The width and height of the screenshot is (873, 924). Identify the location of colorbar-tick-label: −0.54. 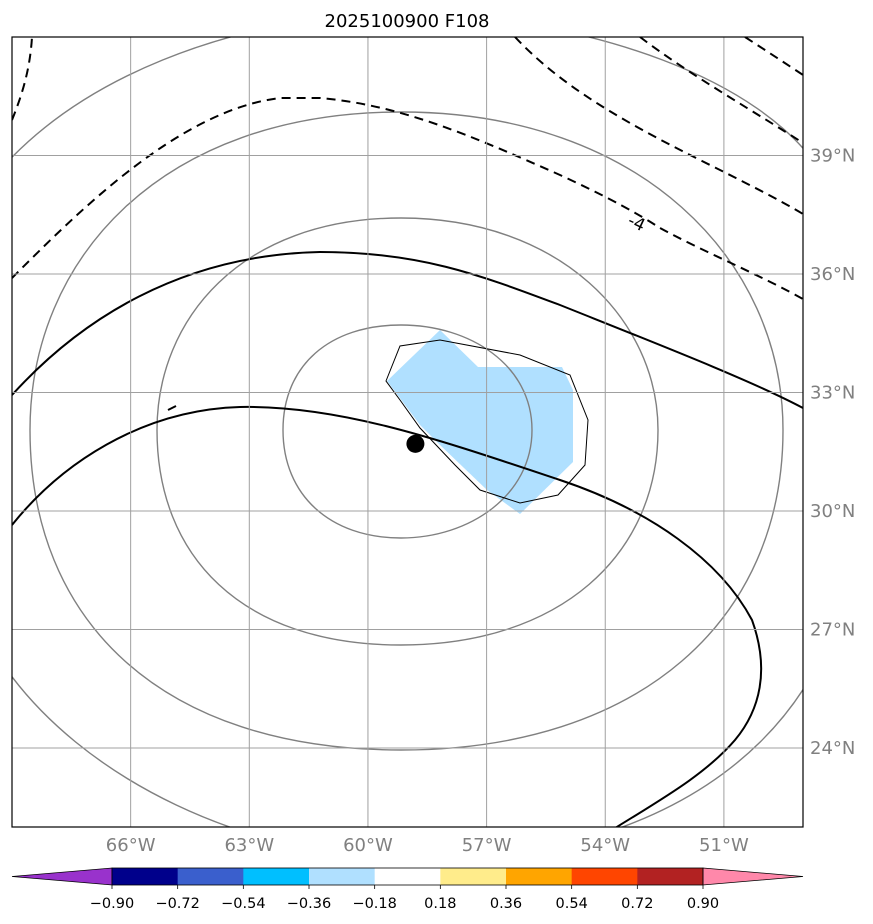
(243, 904).